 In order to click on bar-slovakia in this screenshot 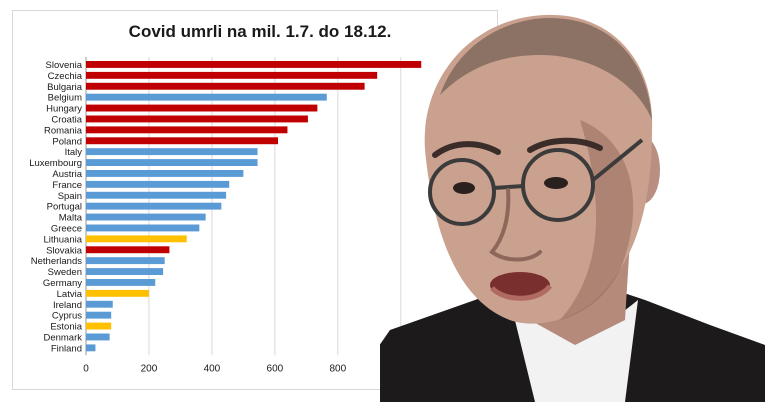, I will do `click(128, 250)`.